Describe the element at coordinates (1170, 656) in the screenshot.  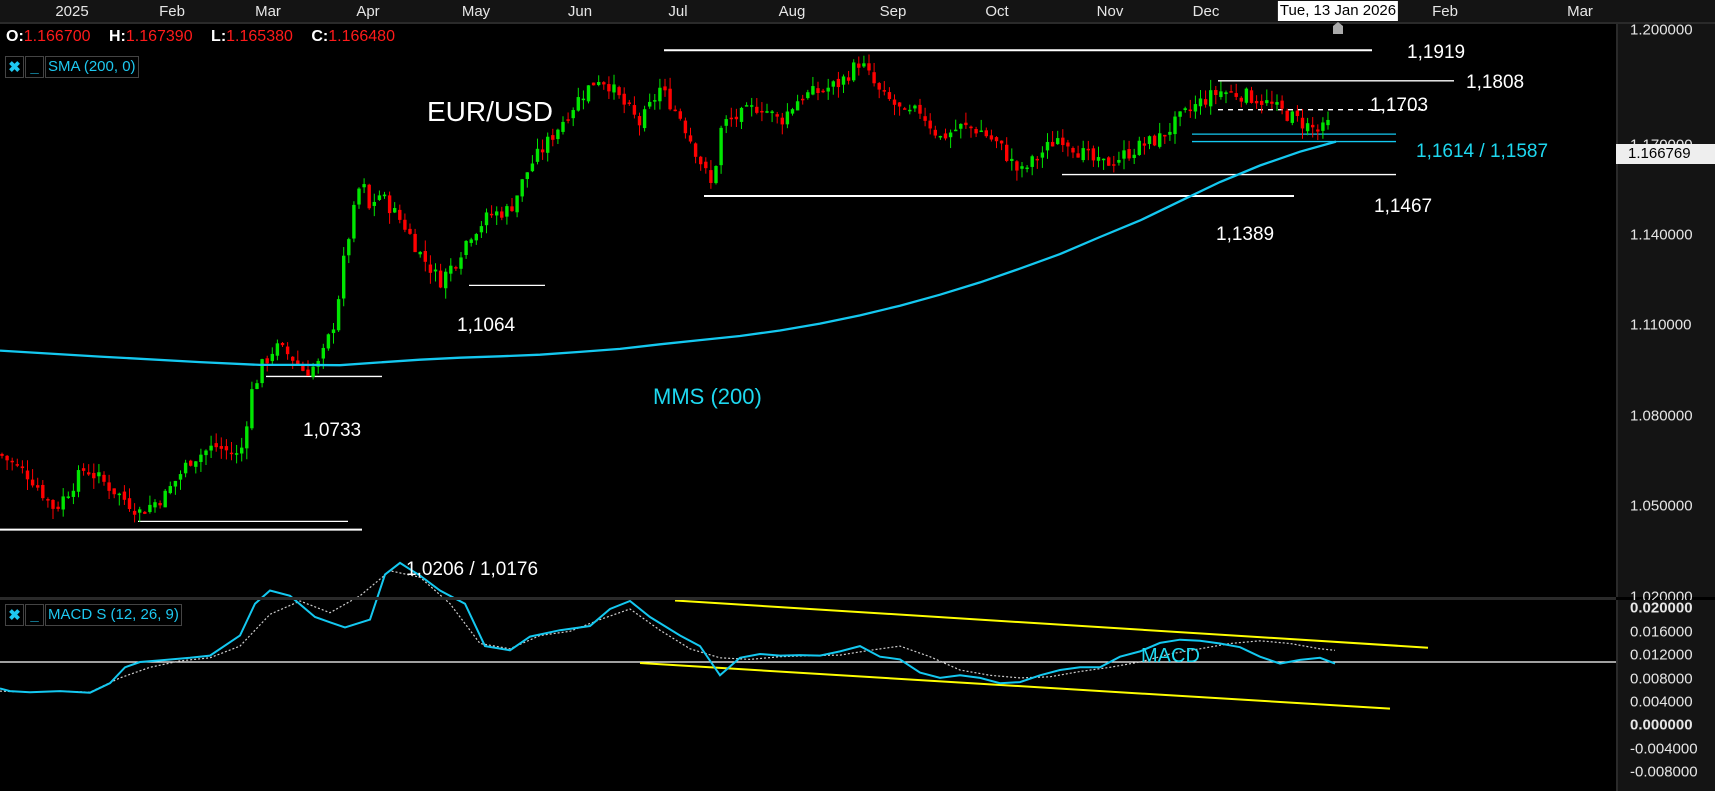
I see `macd-annotation: MACD` at that location.